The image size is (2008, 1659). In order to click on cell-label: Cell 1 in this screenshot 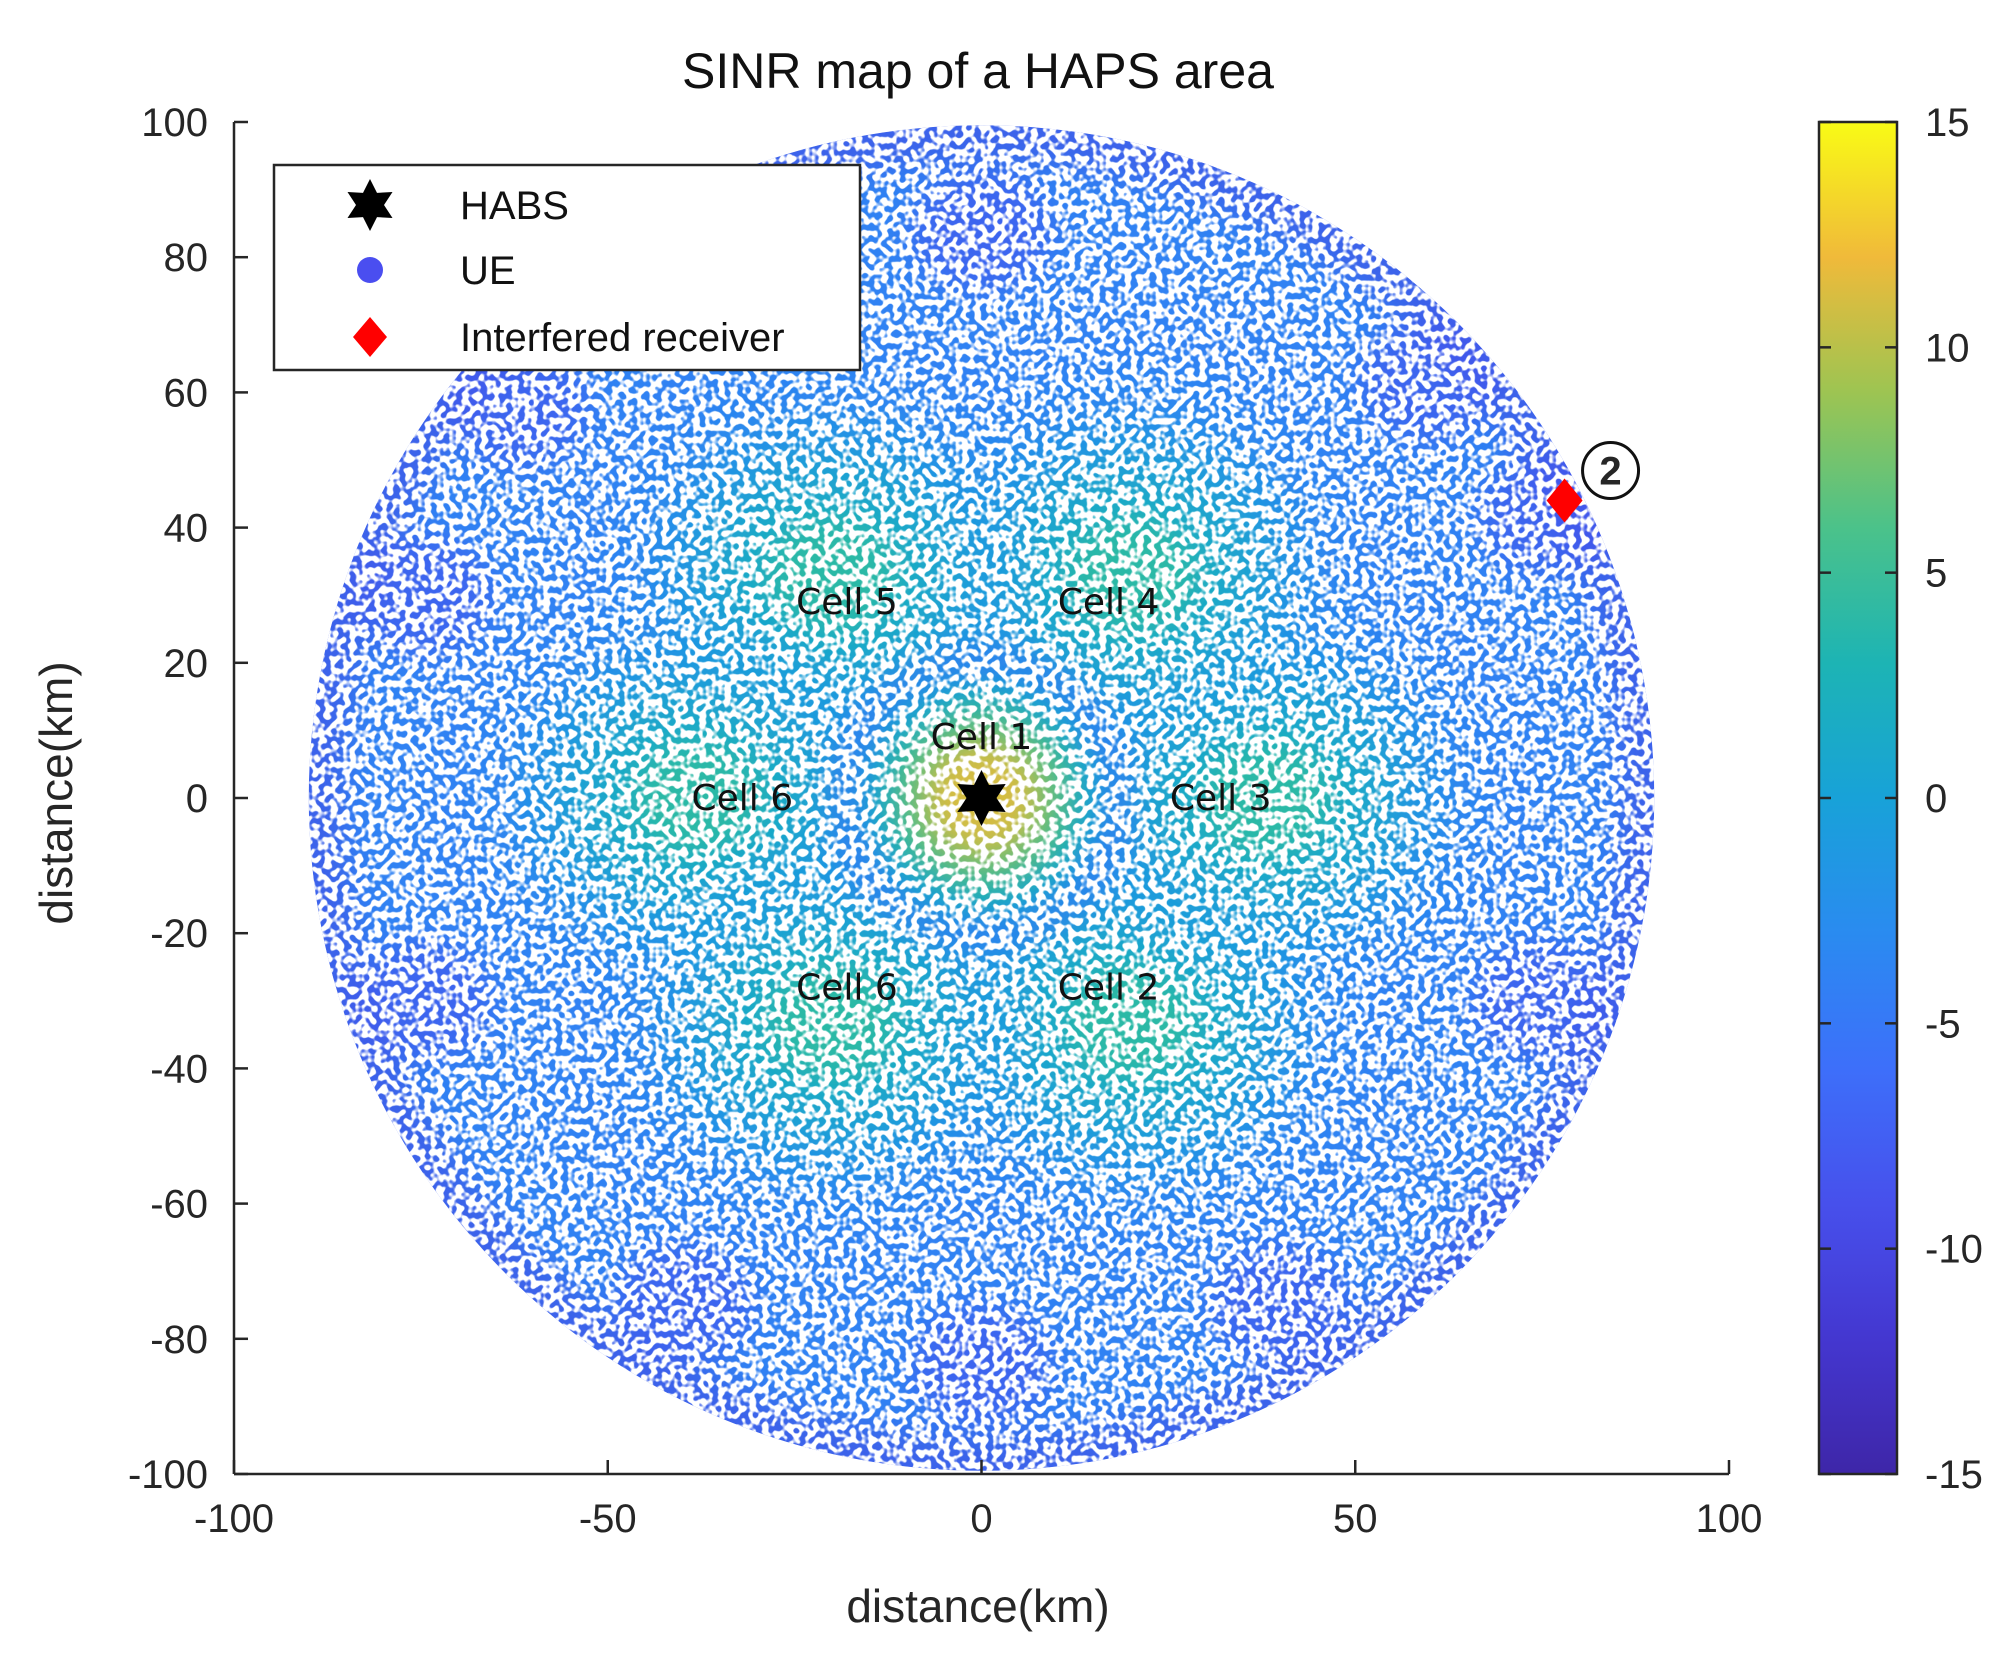, I will do `click(982, 737)`.